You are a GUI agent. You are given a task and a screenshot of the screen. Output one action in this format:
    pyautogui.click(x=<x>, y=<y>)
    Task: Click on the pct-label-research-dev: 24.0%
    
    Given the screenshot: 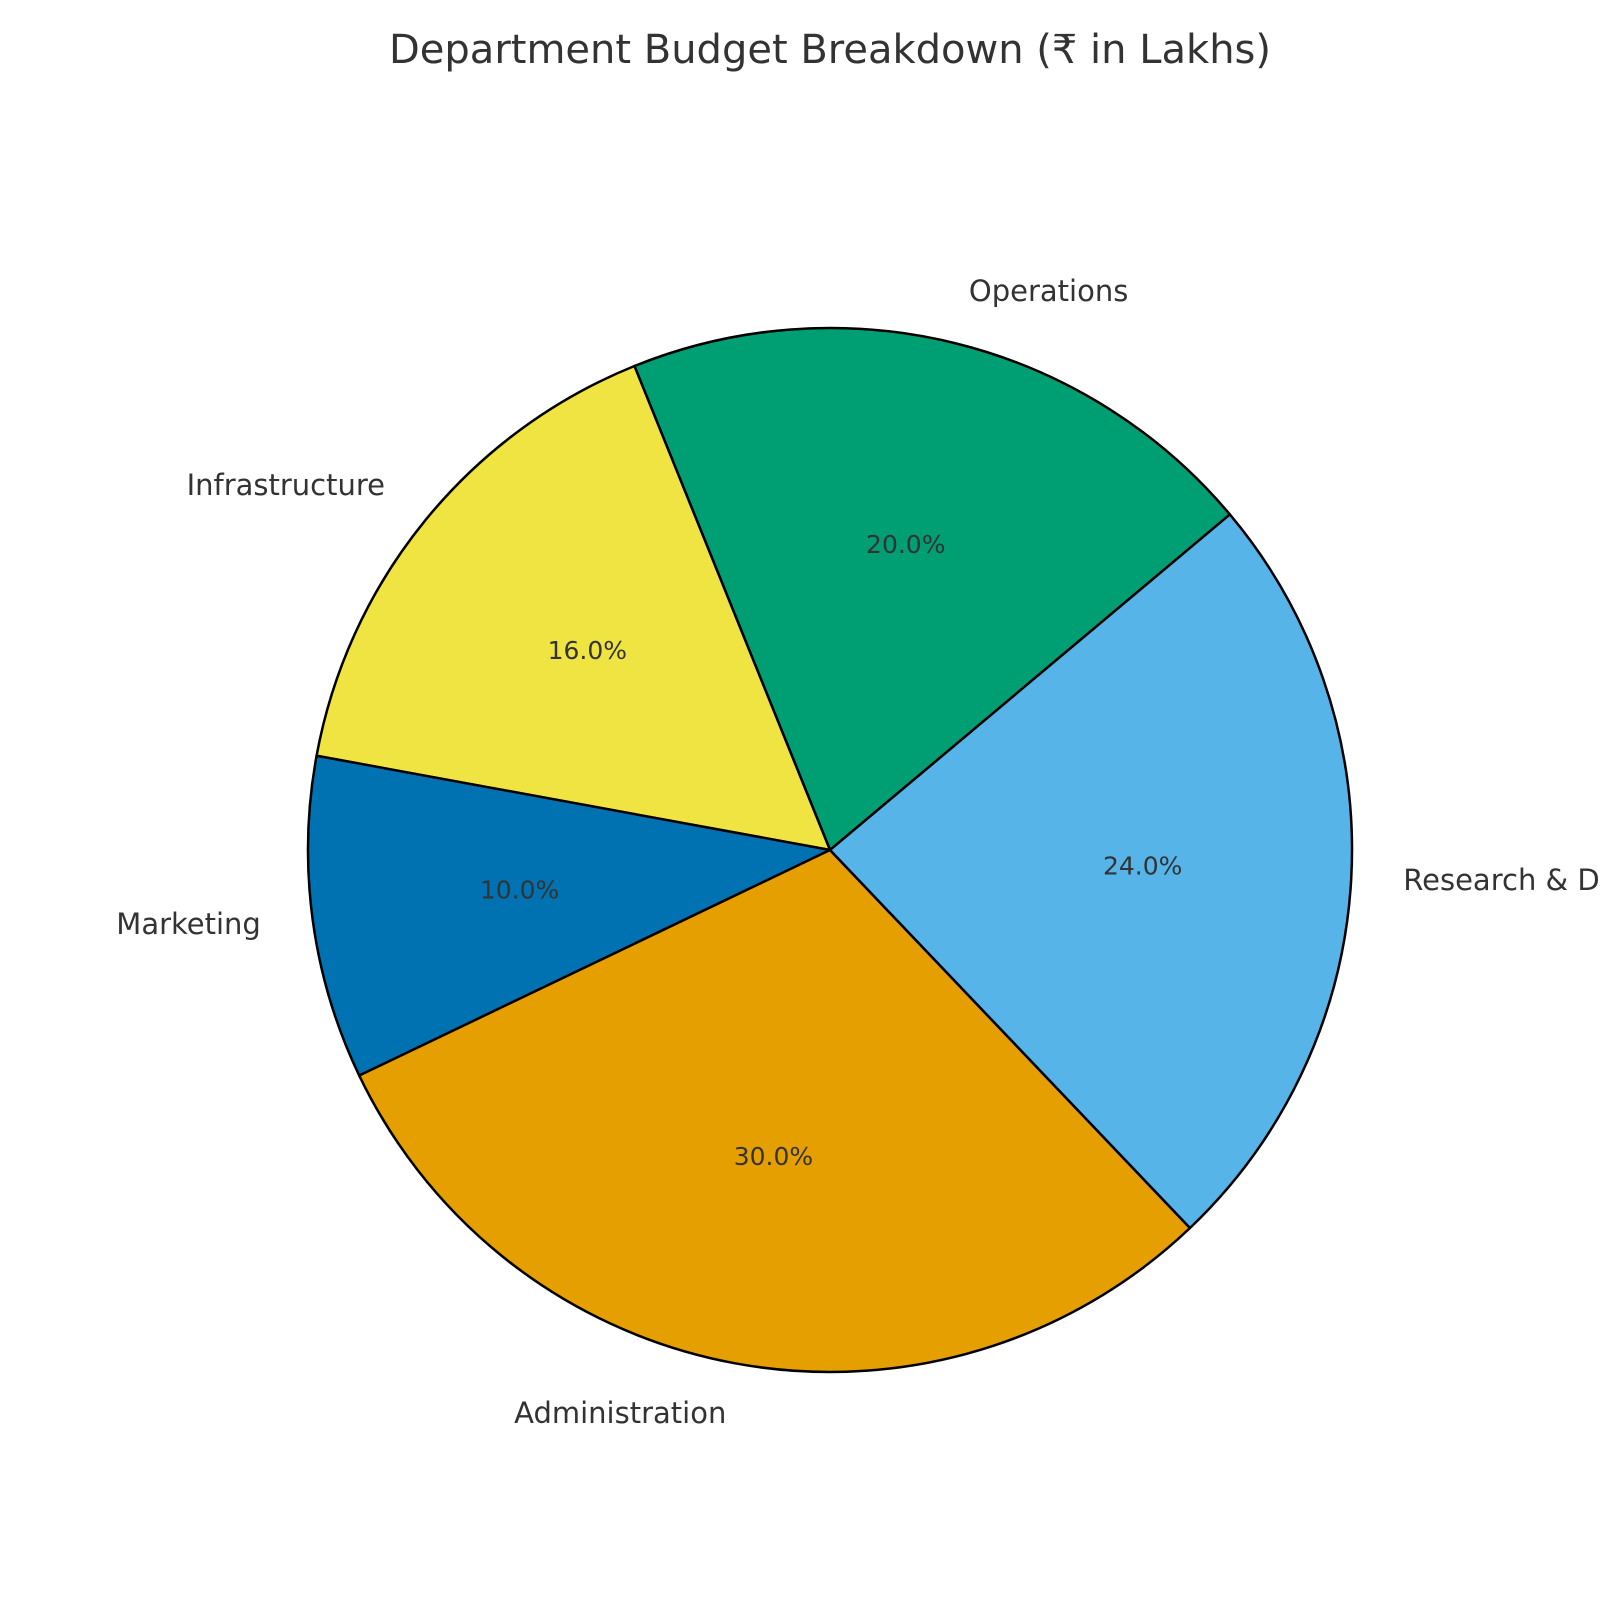 What is the action you would take?
    pyautogui.click(x=1142, y=865)
    